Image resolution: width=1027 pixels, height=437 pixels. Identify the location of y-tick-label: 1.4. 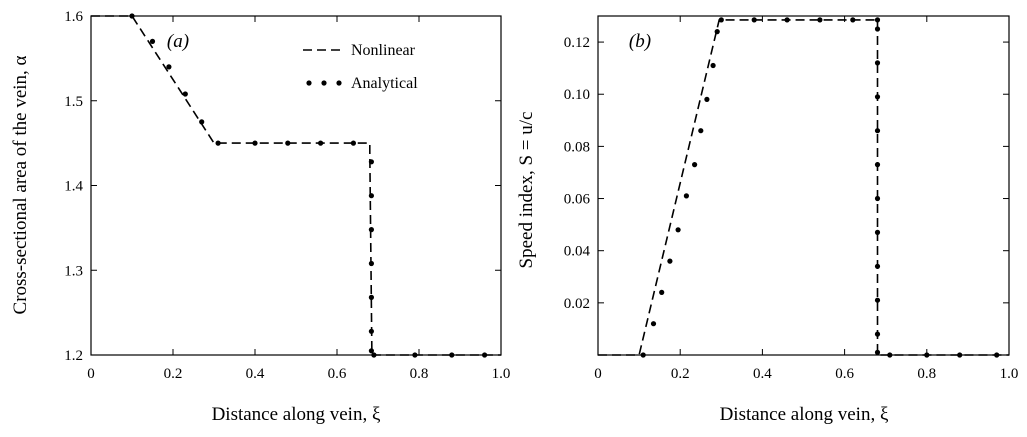
(73, 187).